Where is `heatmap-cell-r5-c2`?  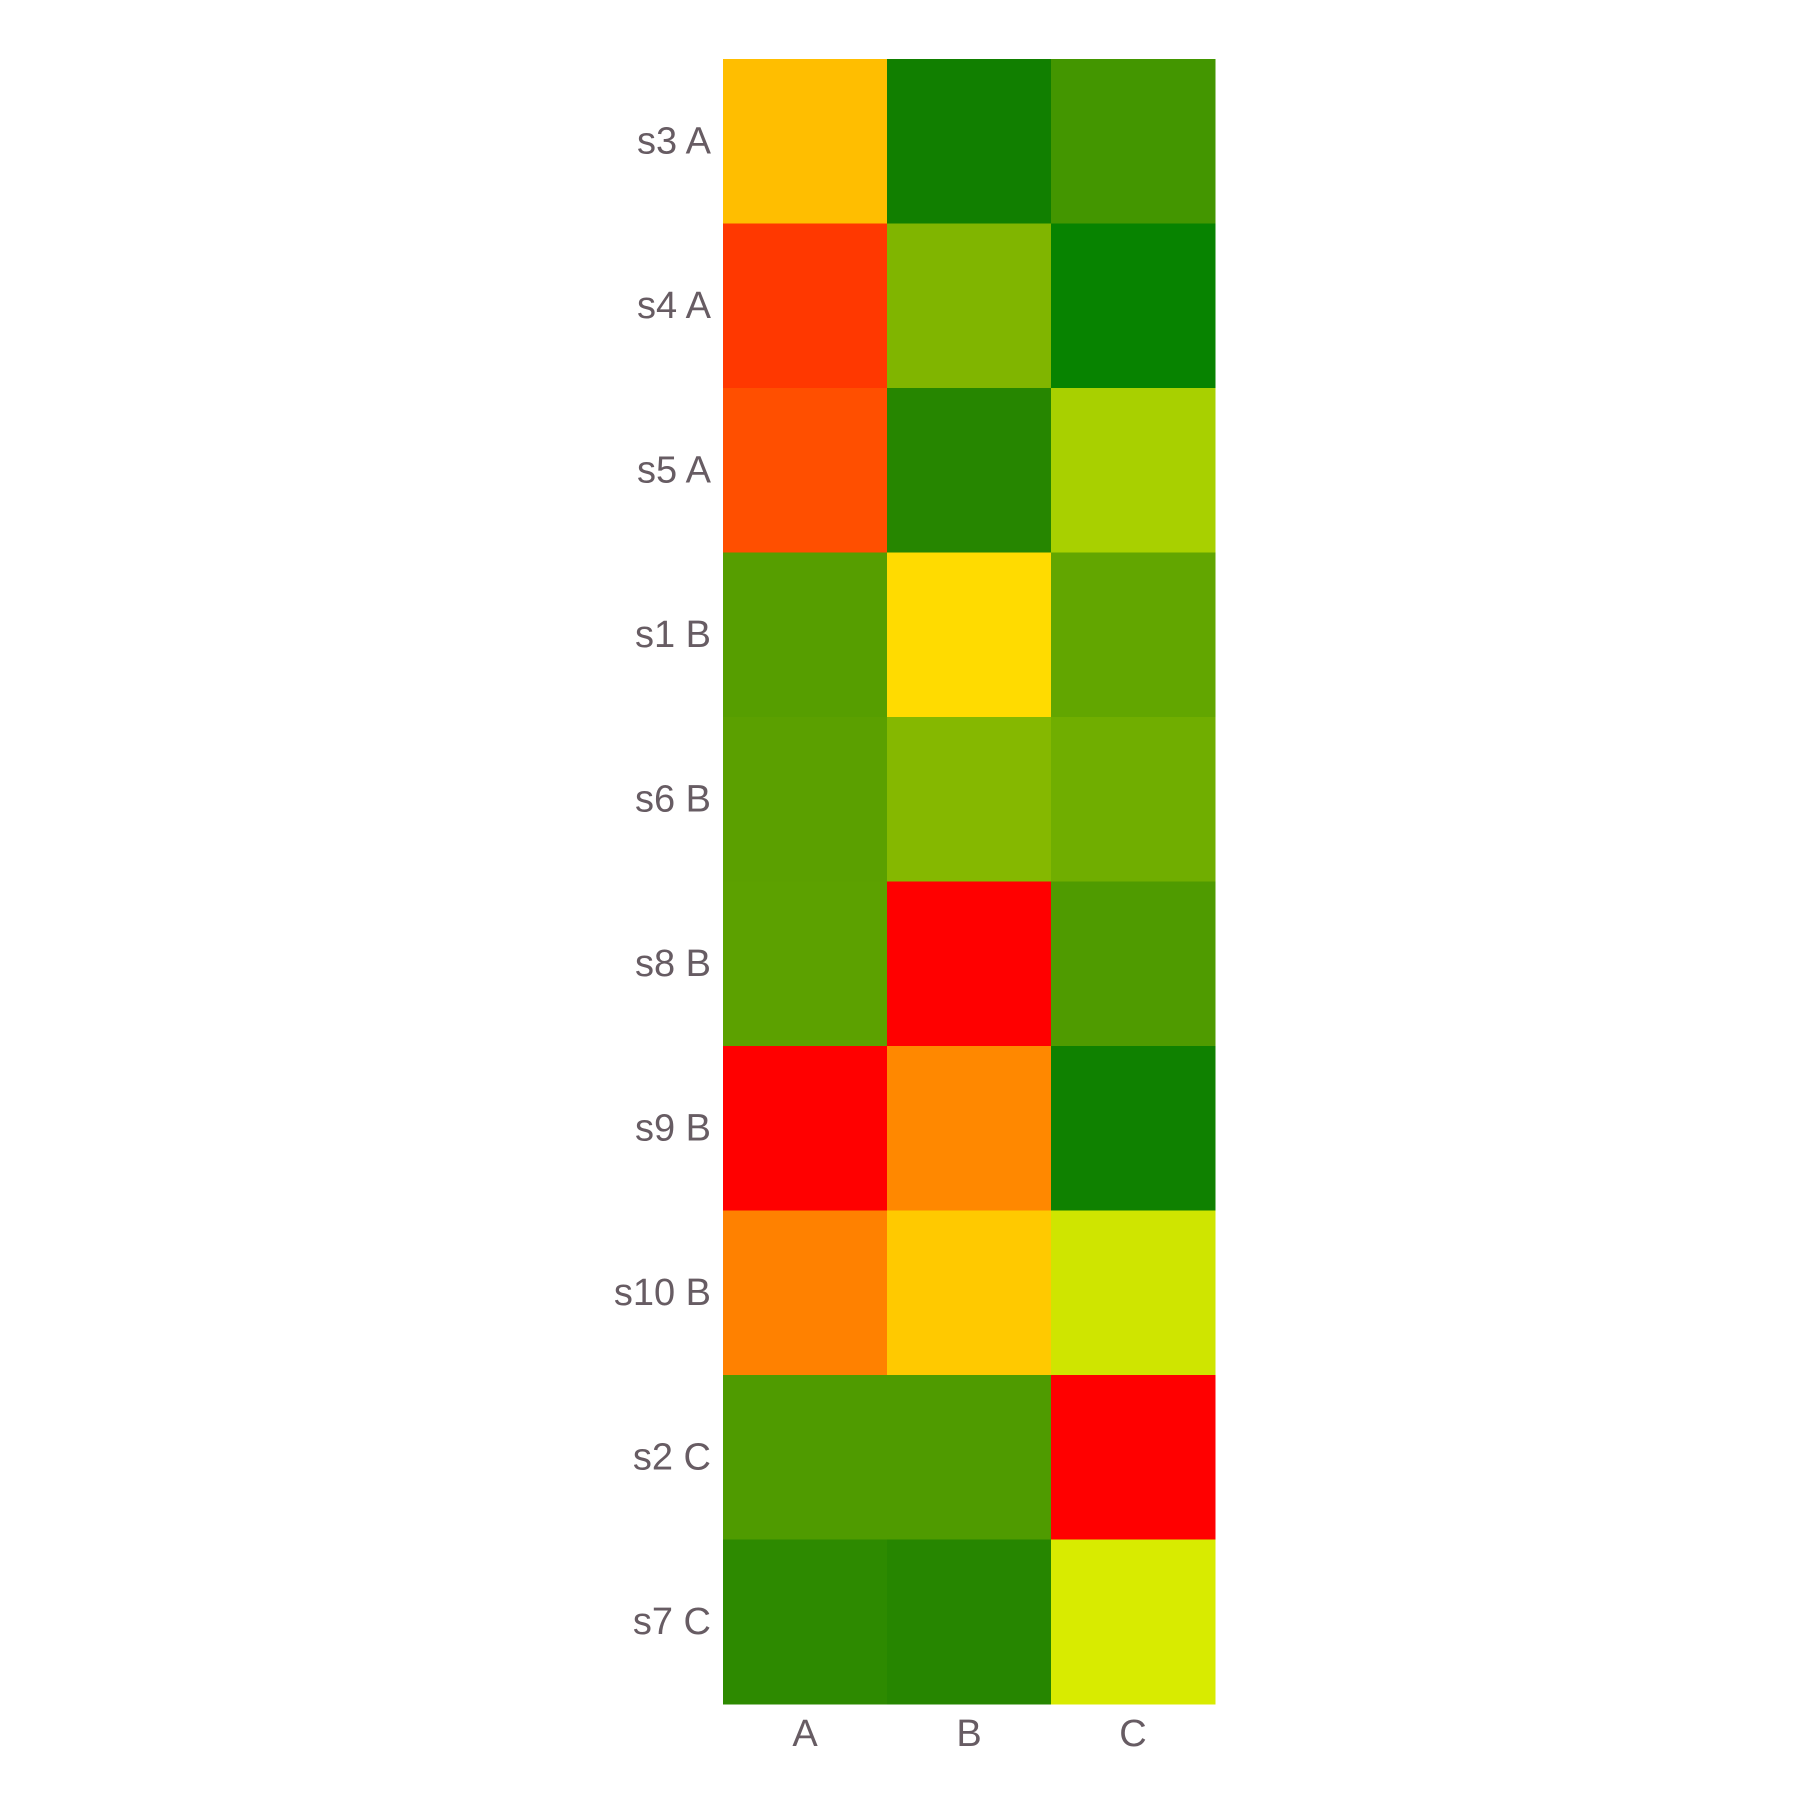 heatmap-cell-r5-c2 is located at coordinates (969, 799).